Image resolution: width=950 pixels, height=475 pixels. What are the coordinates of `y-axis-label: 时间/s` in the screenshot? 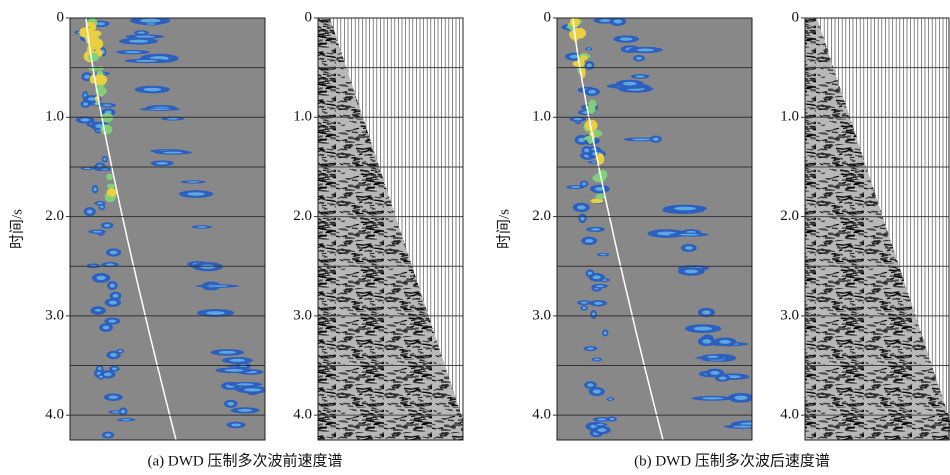 It's located at (16, 229).